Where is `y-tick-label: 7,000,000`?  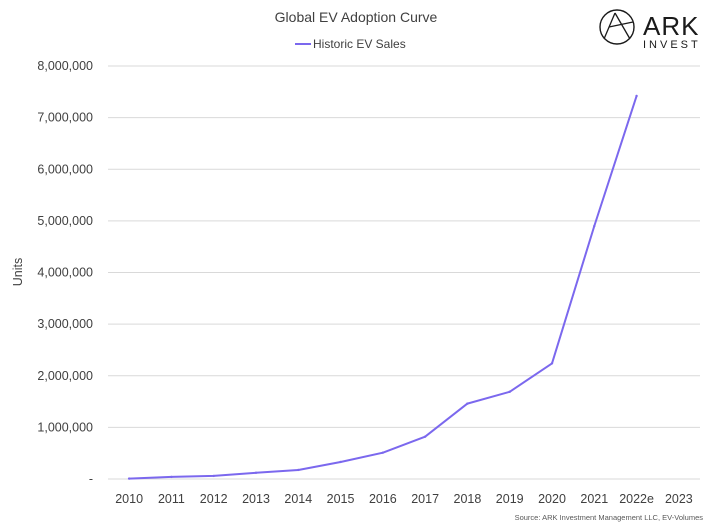 y-tick-label: 7,000,000 is located at coordinates (65, 118).